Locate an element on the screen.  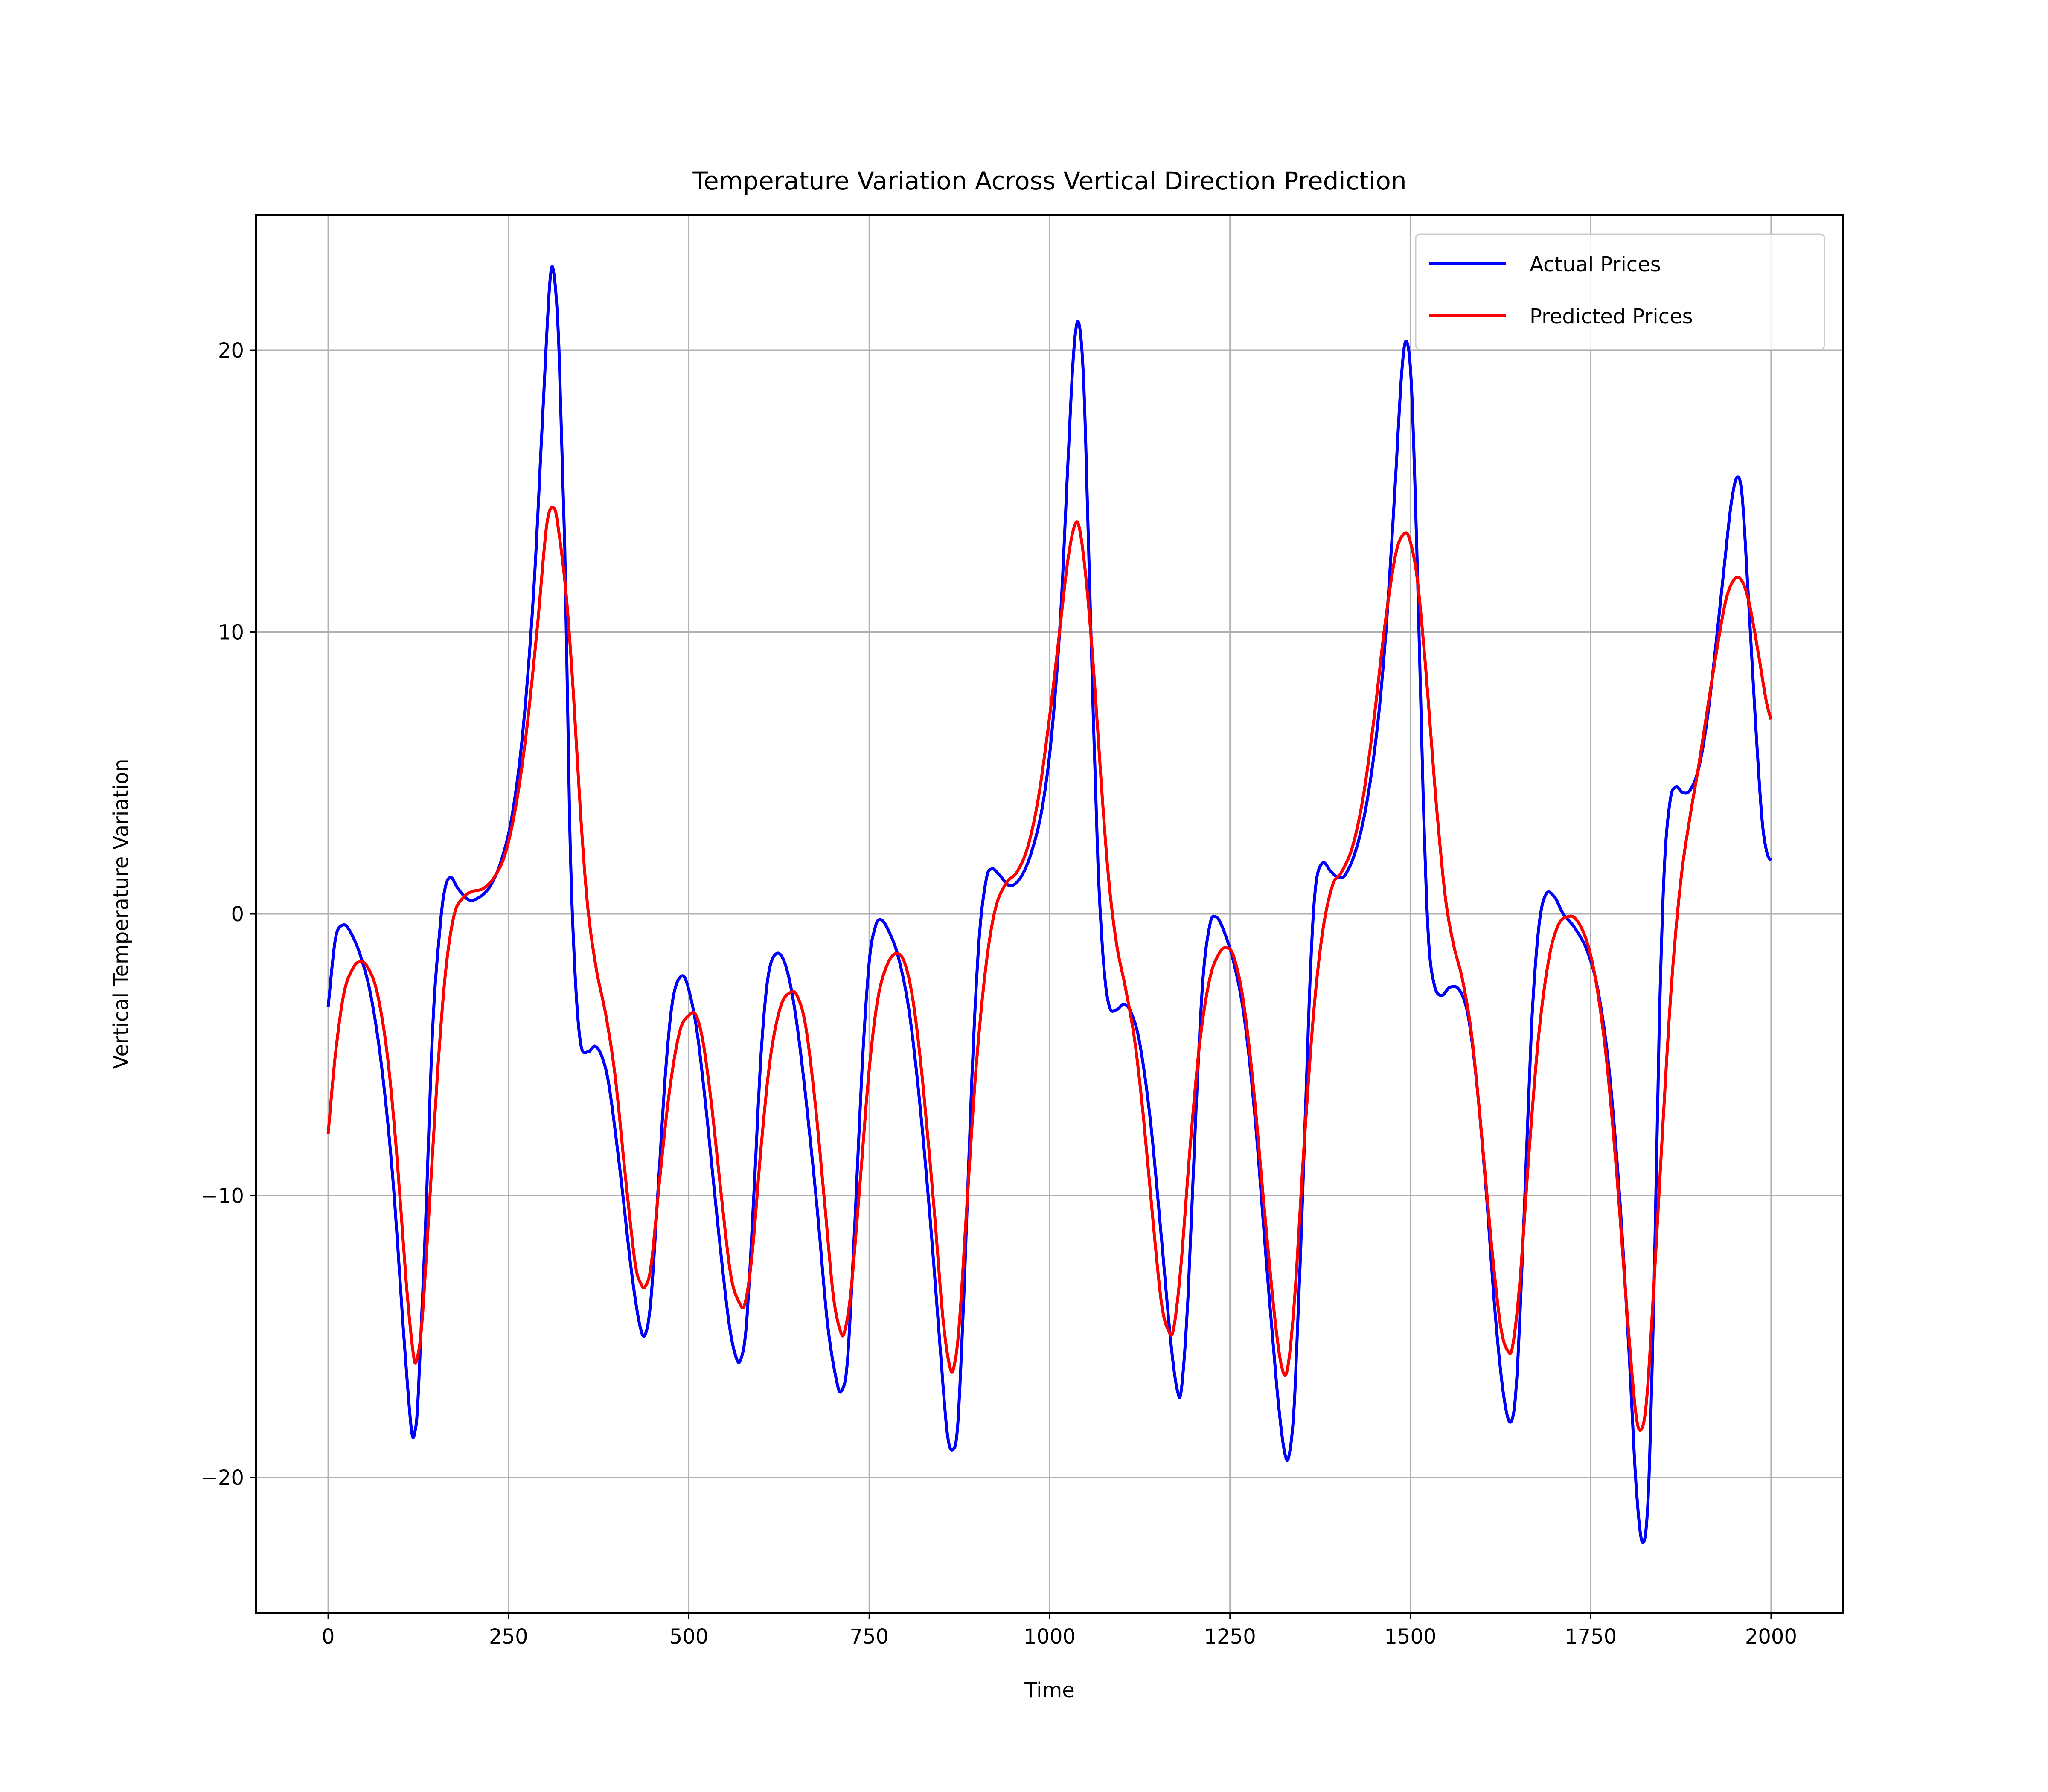
y-tick-label: −10 is located at coordinates (223, 1196).